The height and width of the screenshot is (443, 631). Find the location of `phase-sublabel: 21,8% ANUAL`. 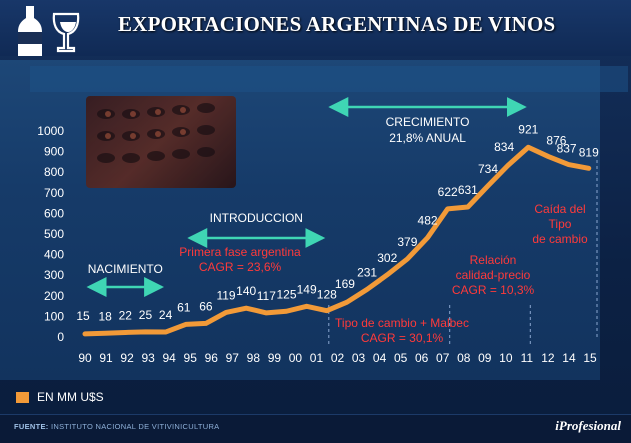

phase-sublabel: 21,8% ANUAL is located at coordinates (427, 138).